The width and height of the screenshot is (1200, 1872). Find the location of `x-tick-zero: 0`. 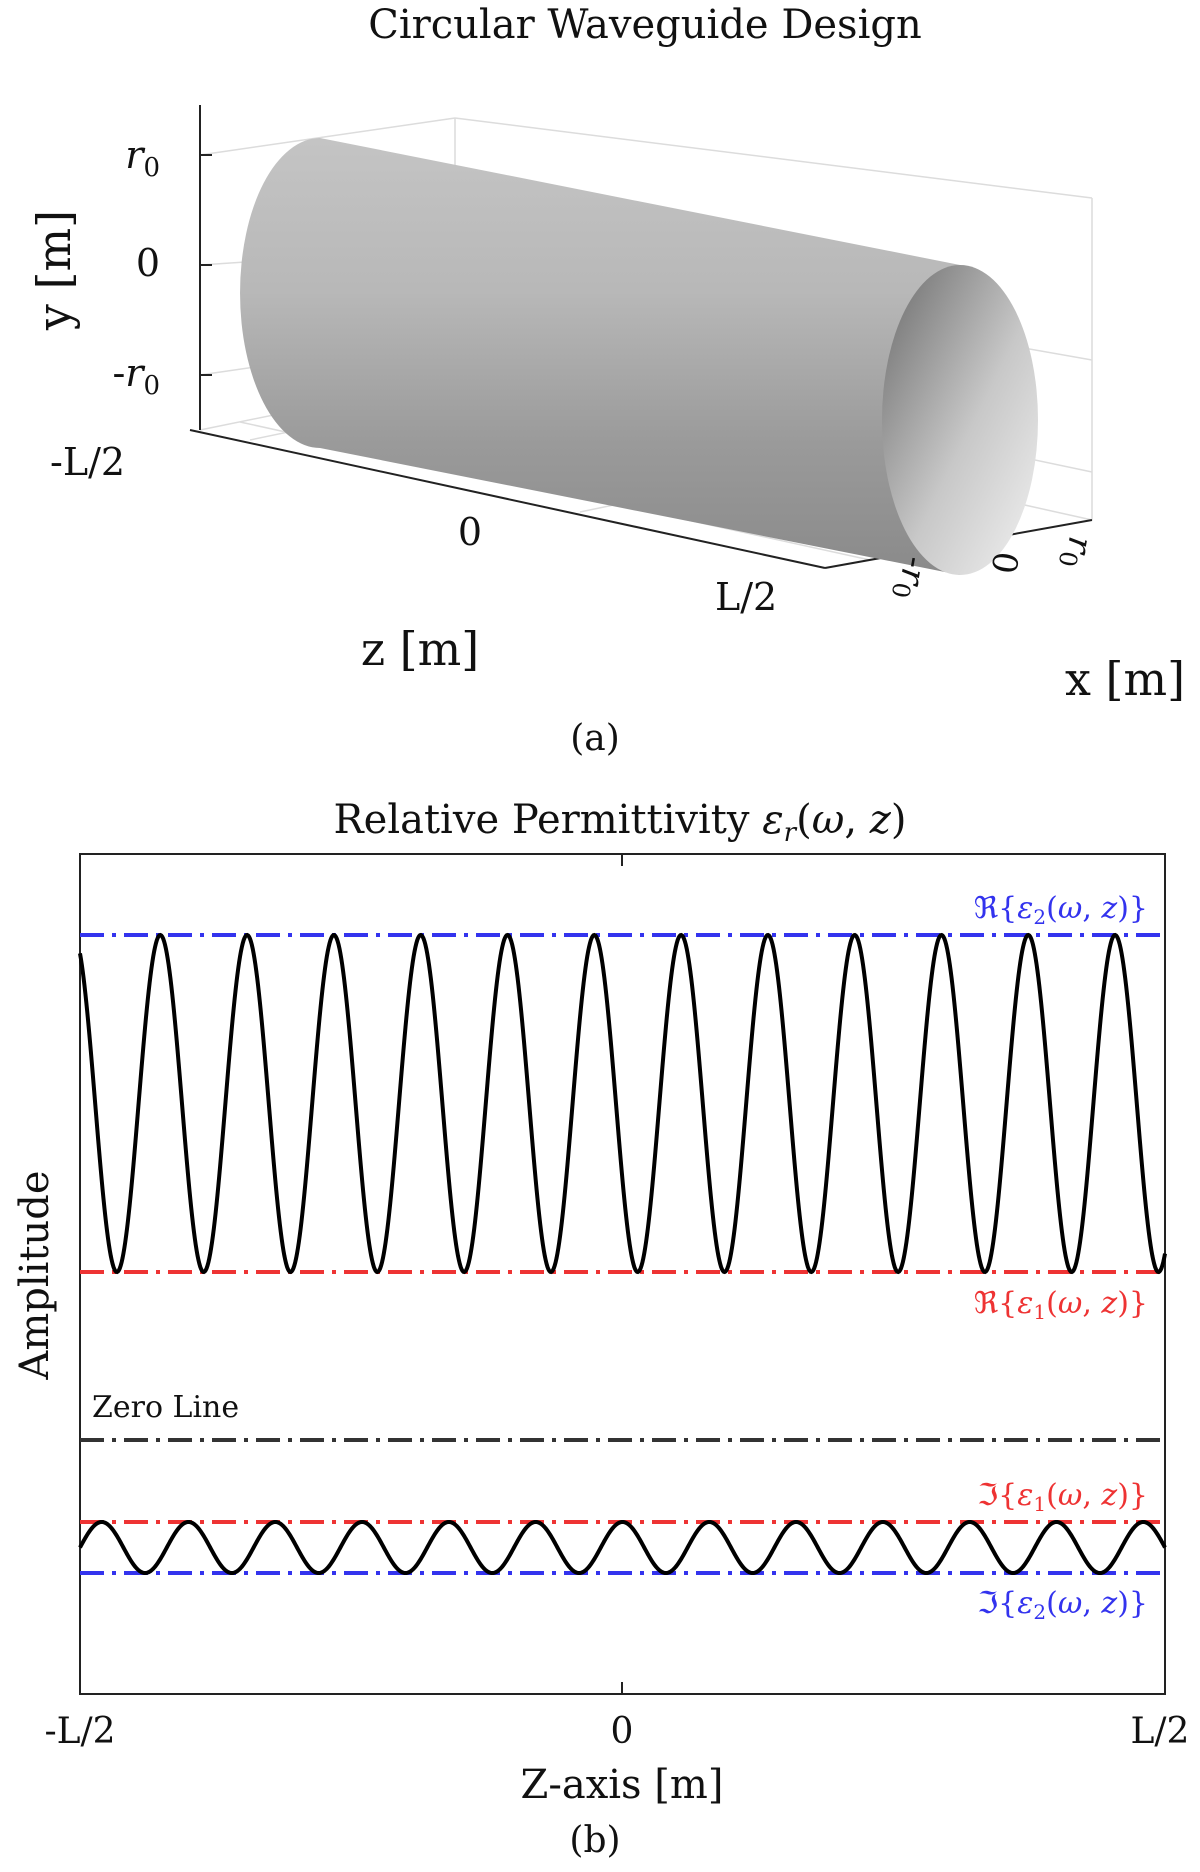

x-tick-zero: 0 is located at coordinates (1003, 562).